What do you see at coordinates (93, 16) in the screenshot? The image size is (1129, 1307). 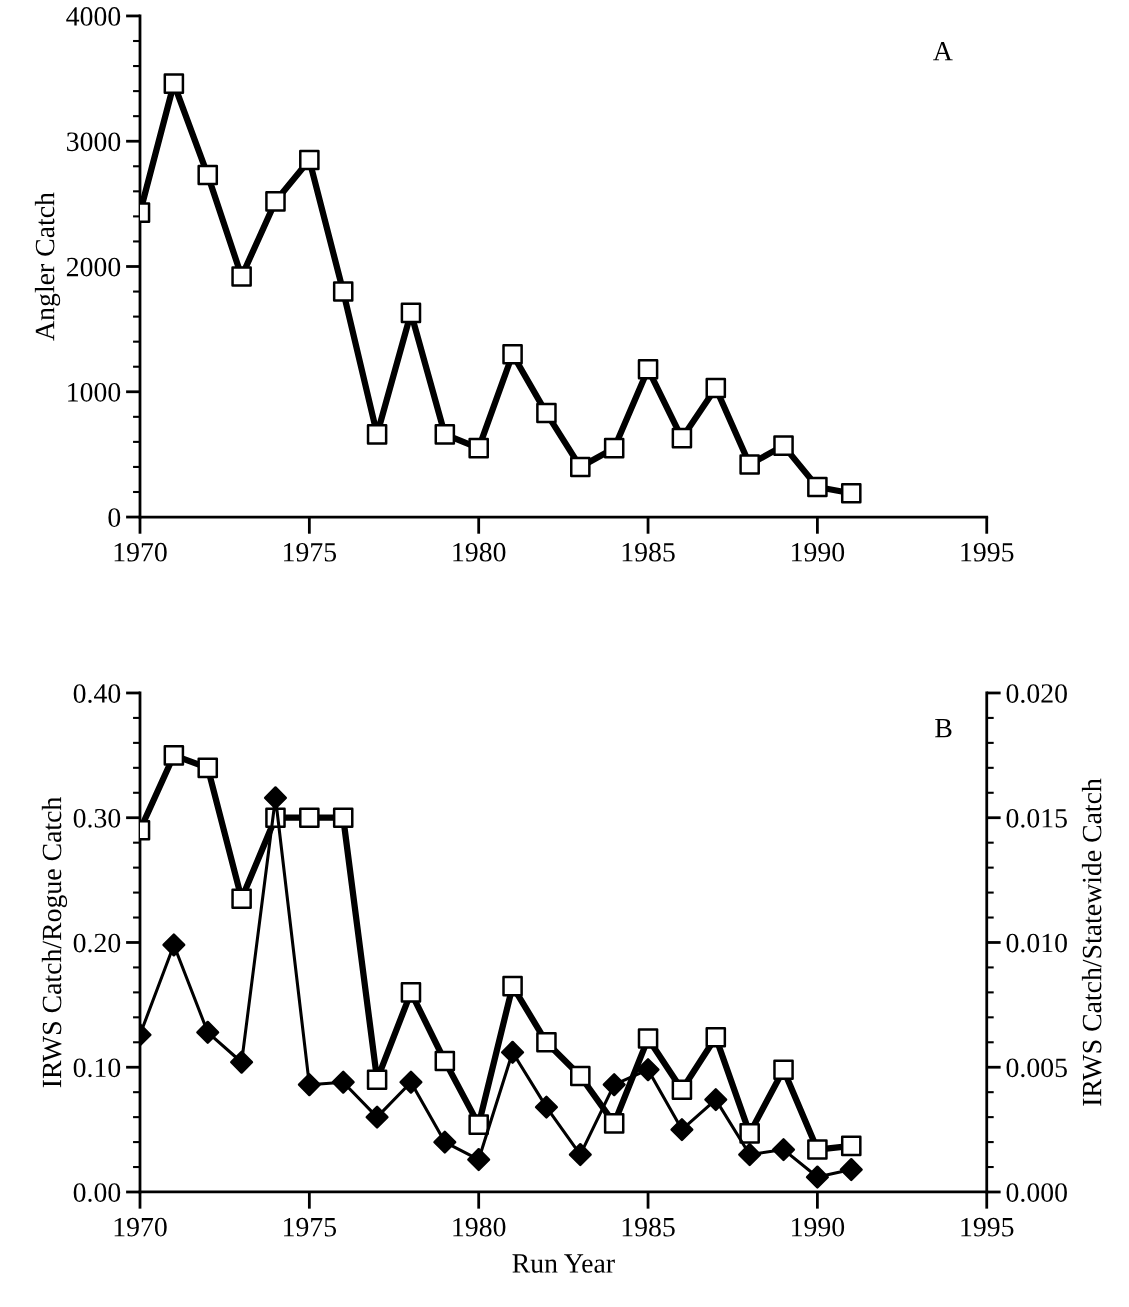 I see `y-tick-label: 4000` at bounding box center [93, 16].